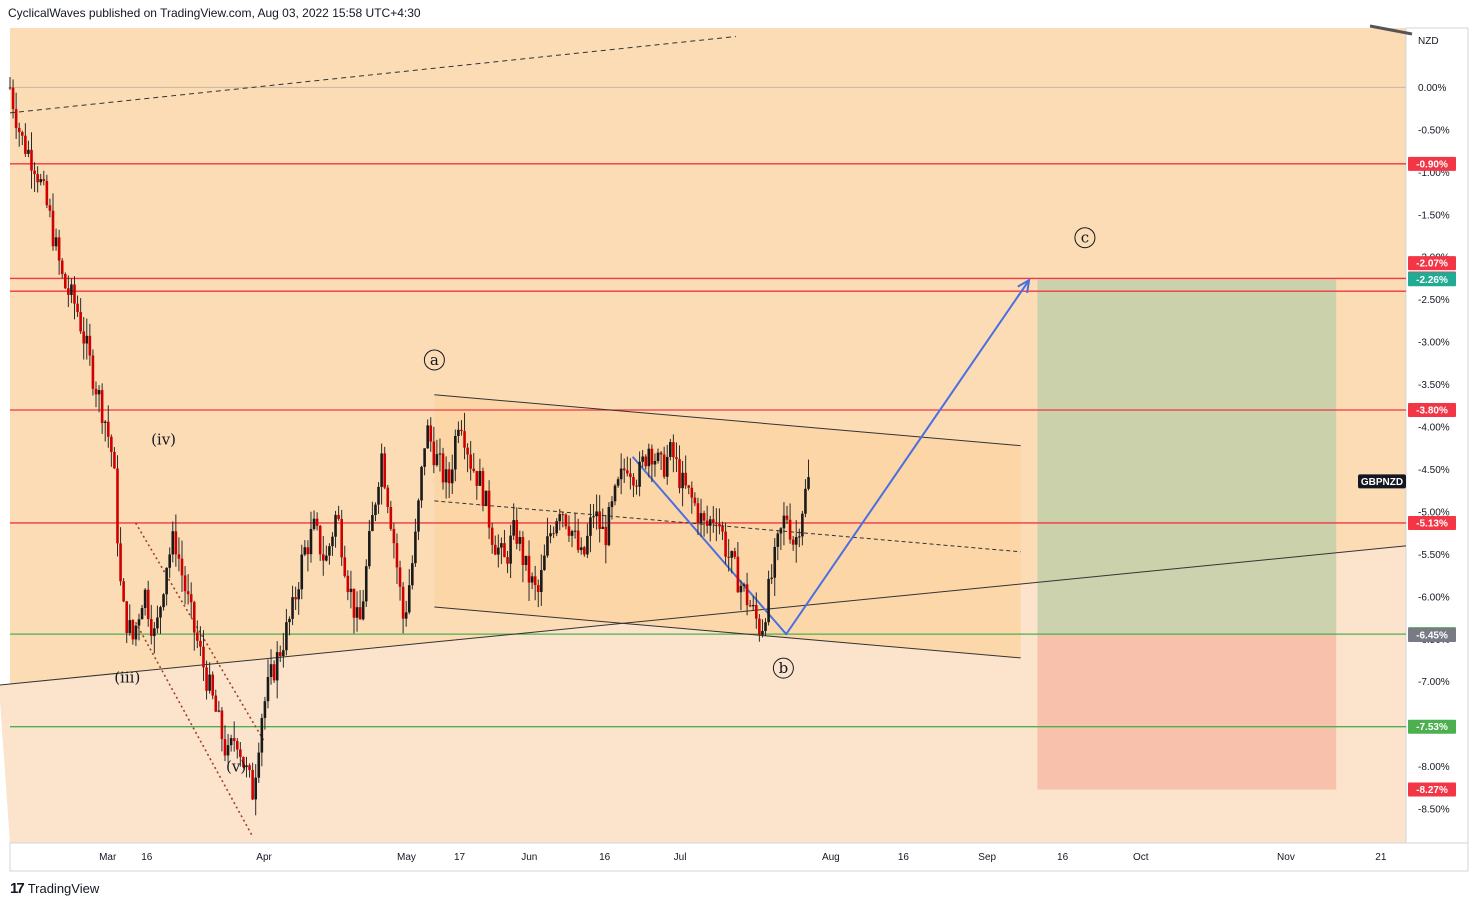 This screenshot has width=1478, height=907. What do you see at coordinates (127, 677) in the screenshot?
I see `wave-label: (iii)` at bounding box center [127, 677].